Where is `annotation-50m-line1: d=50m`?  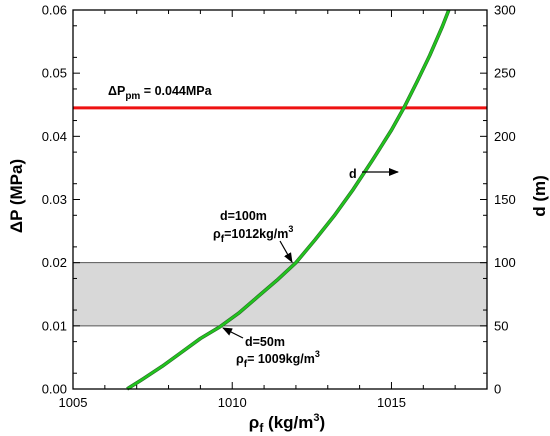
annotation-50m-line1: d=50m is located at coordinates (265, 342).